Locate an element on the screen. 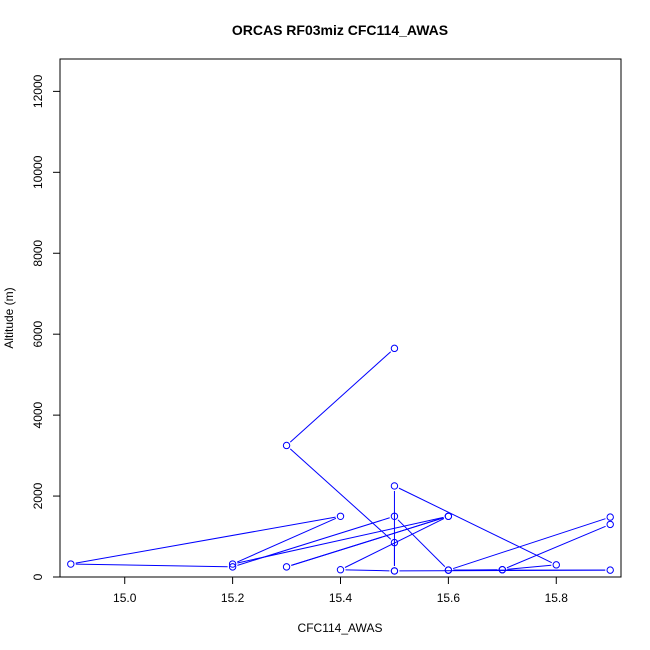  y-tick-label: 0 is located at coordinates (38, 576).